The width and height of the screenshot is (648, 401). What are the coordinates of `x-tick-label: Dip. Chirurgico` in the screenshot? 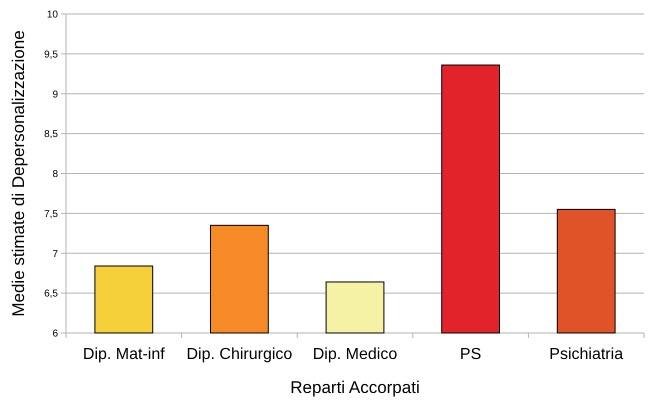 It's located at (239, 354).